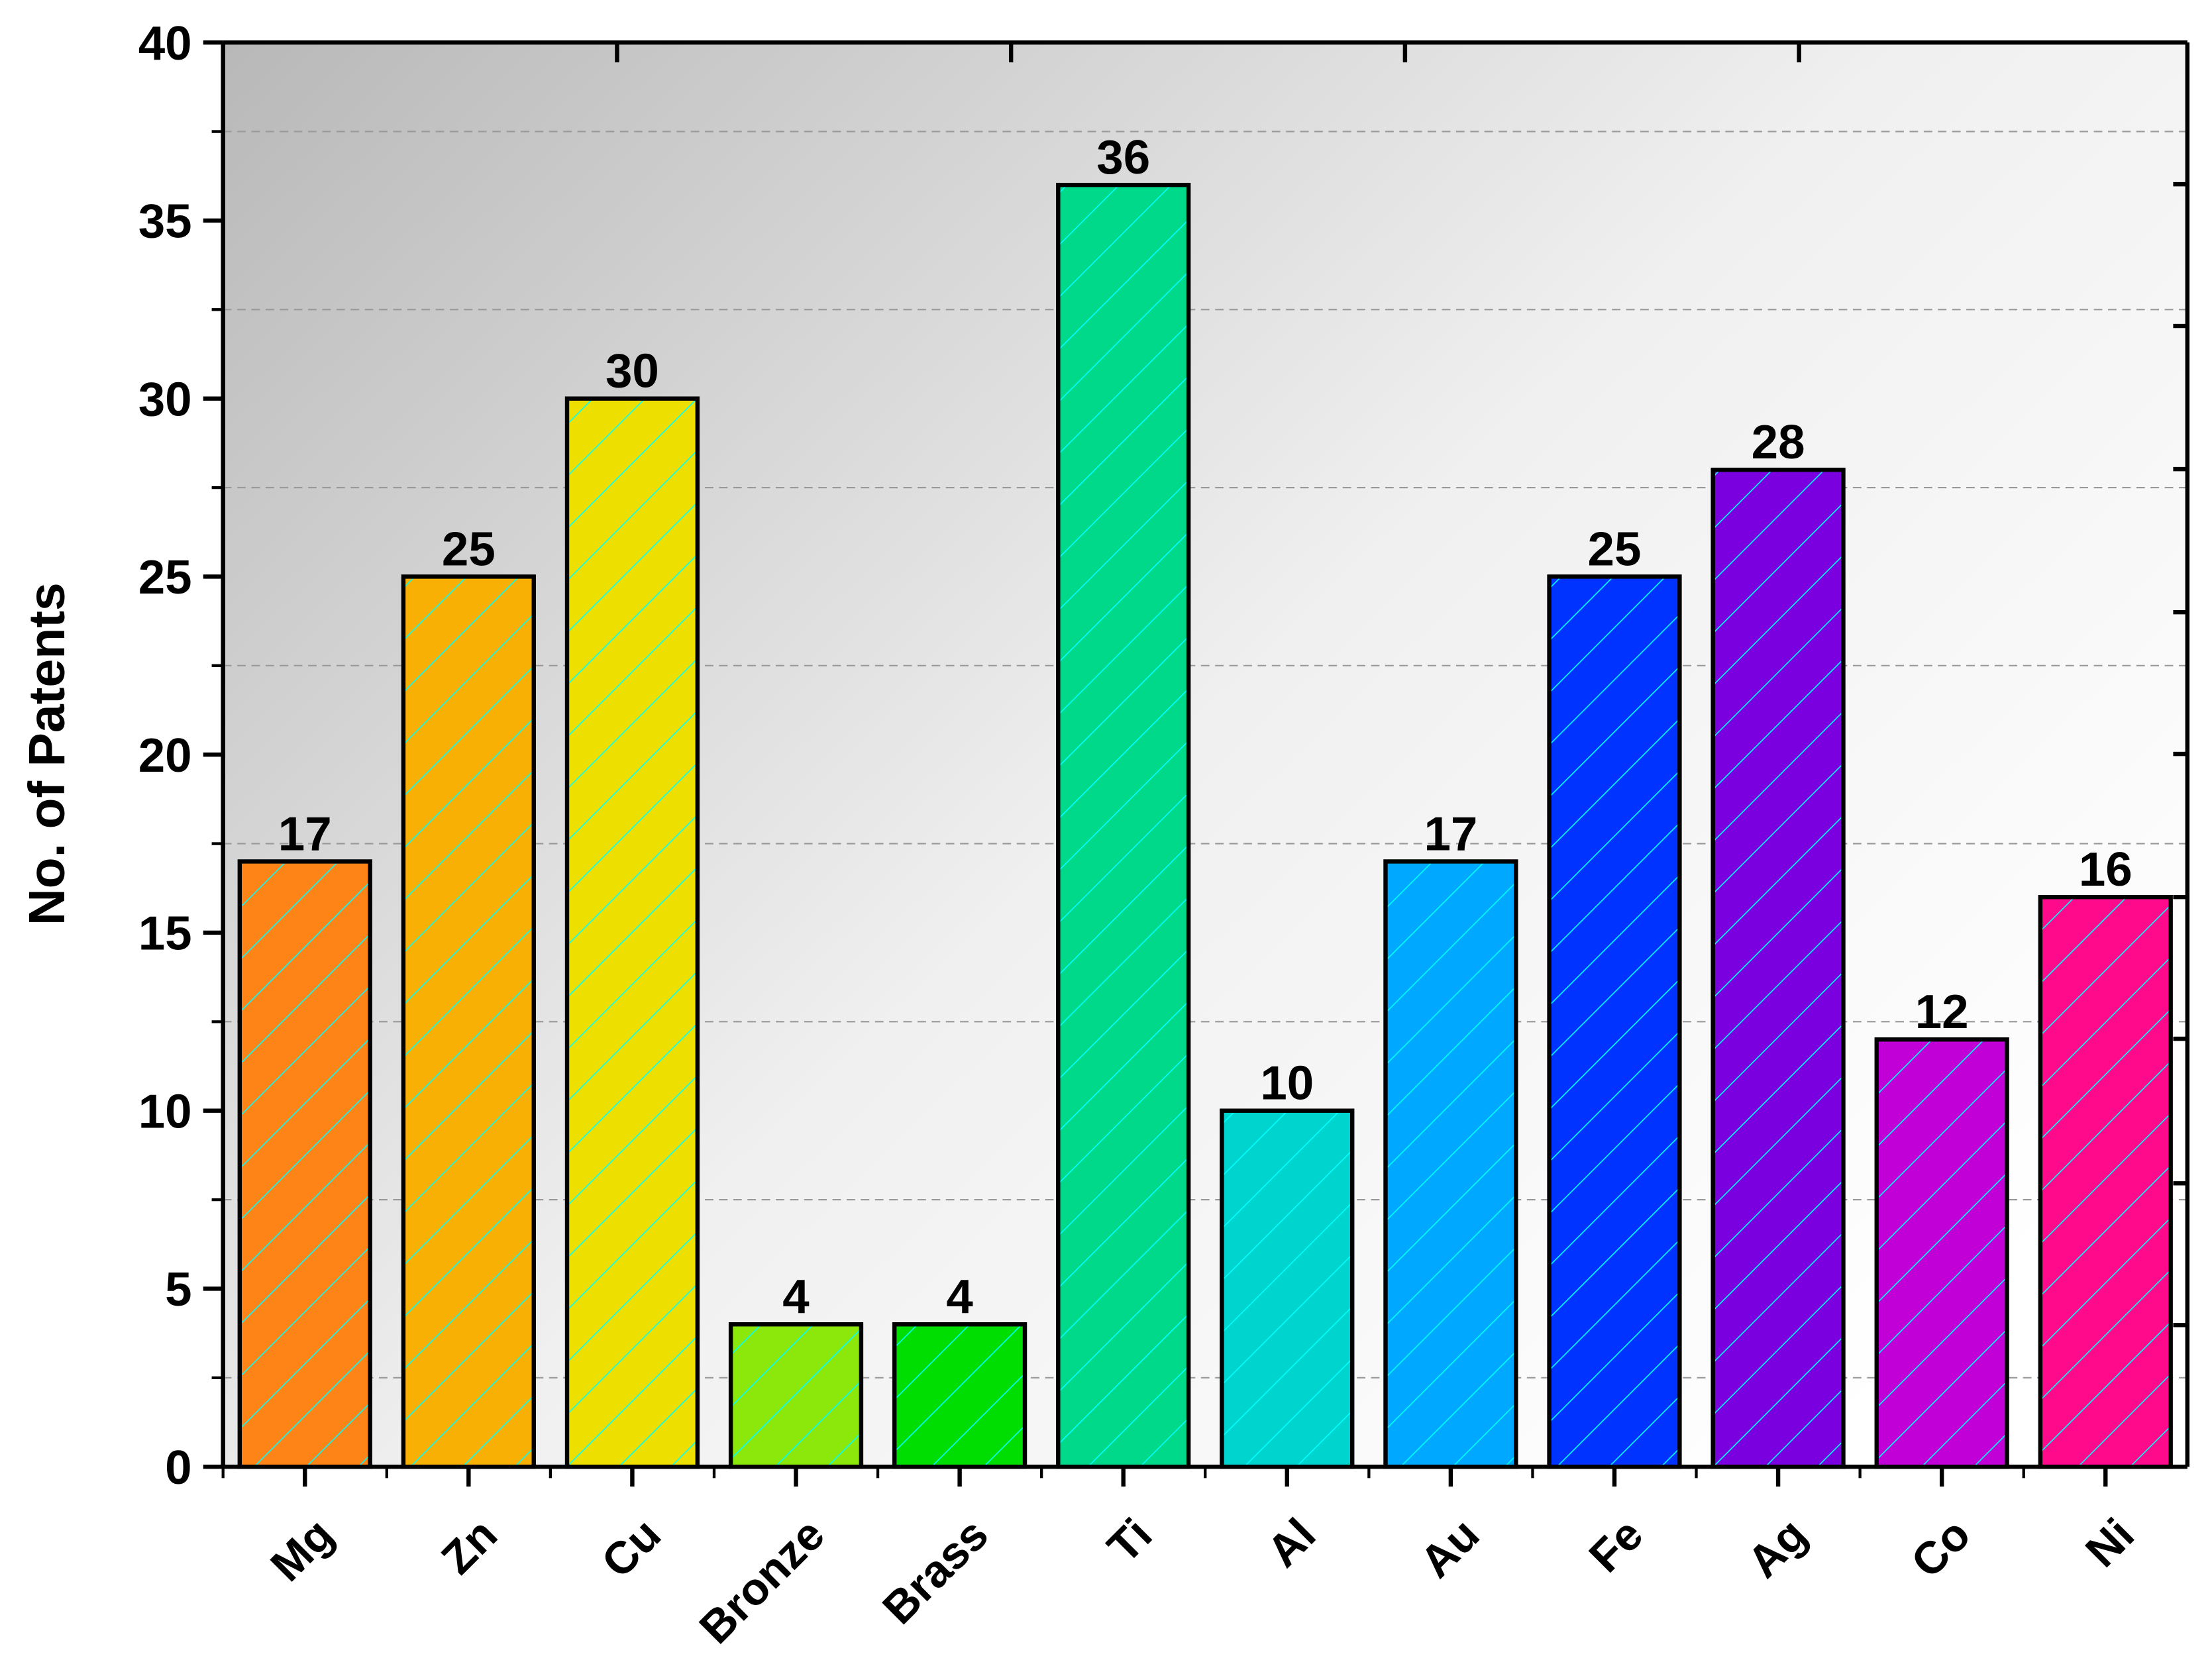 Image resolution: width=2212 pixels, height=1668 pixels. I want to click on x-tick-label-ni: Ni, so click(2110, 1542).